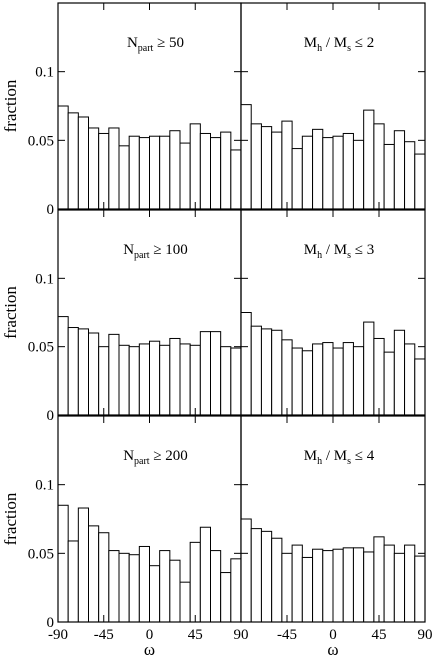 This screenshot has width=436, height=657. Describe the element at coordinates (149, 648) in the screenshot. I see `x-axis-label-p5: ω` at that location.